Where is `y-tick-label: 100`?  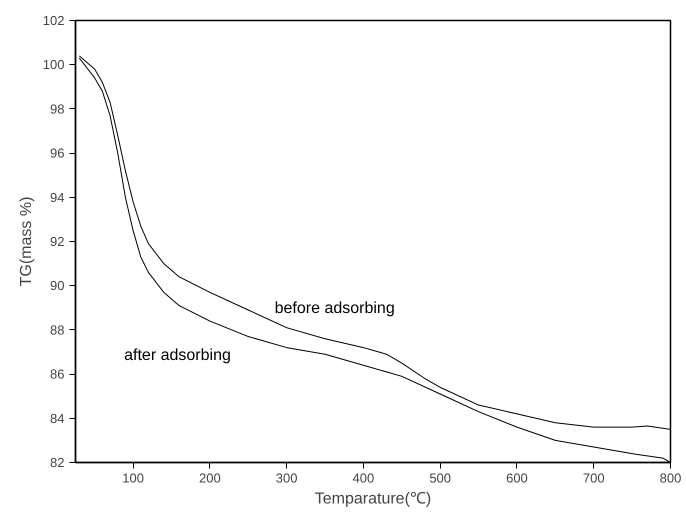
y-tick-label: 100 is located at coordinates (53, 64).